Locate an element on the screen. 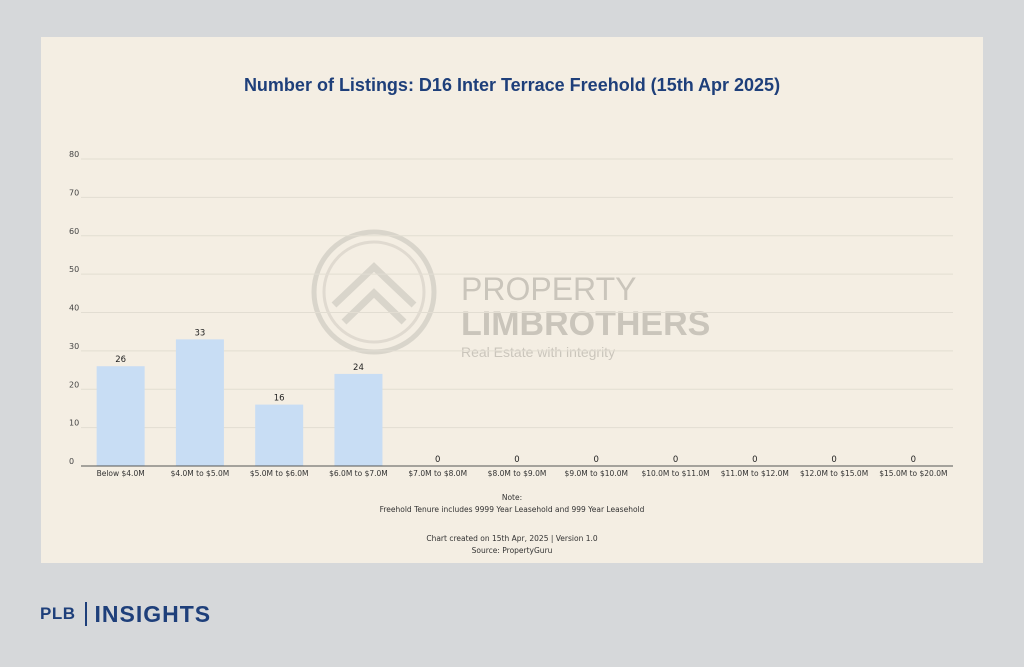 This screenshot has width=1024, height=667. y-tick-label: 0 is located at coordinates (71, 461).